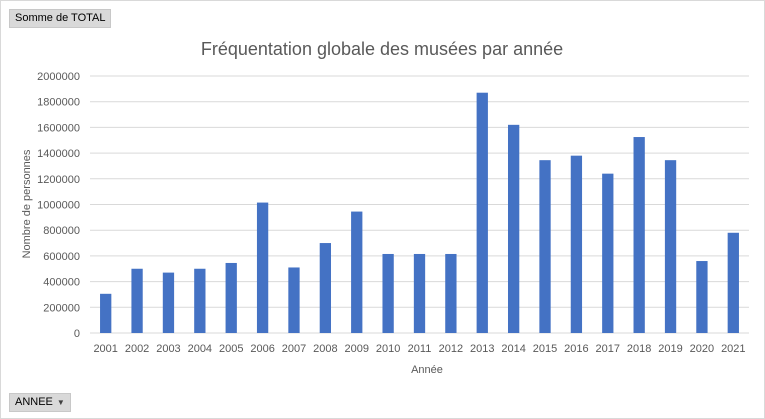  What do you see at coordinates (576, 349) in the screenshot?
I see `x-tick-label: 2016` at bounding box center [576, 349].